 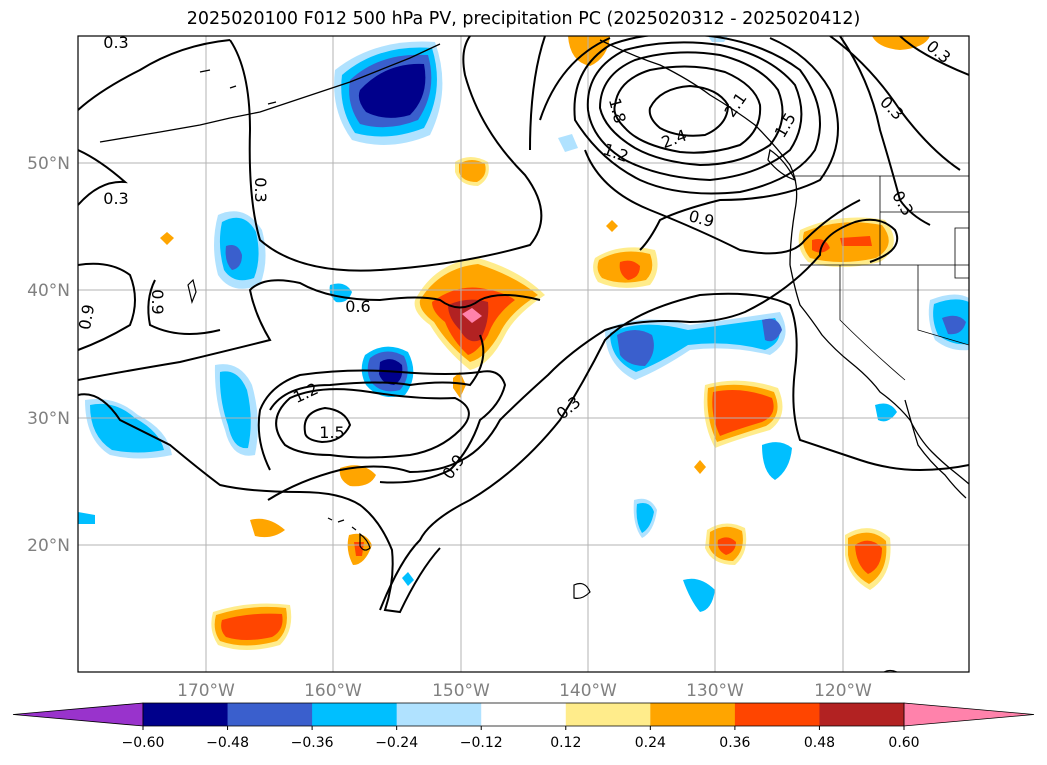 I want to click on pv-contour-0.3-west-b, so click(x=103, y=177).